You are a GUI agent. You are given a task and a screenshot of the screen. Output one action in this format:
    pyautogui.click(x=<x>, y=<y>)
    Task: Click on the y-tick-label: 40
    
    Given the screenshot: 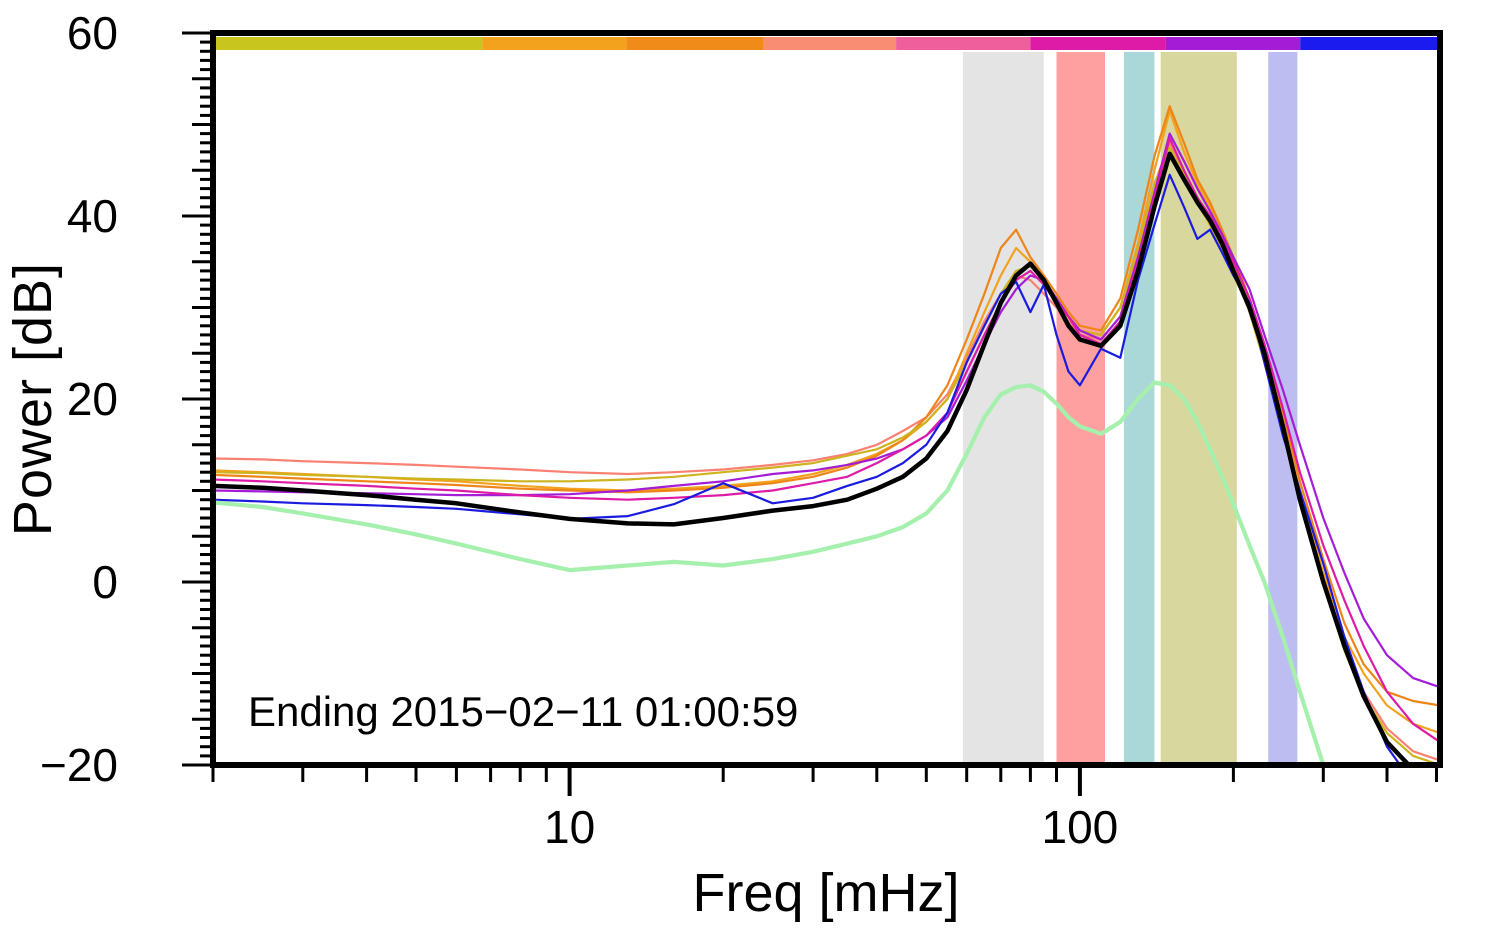 What is the action you would take?
    pyautogui.click(x=92, y=216)
    